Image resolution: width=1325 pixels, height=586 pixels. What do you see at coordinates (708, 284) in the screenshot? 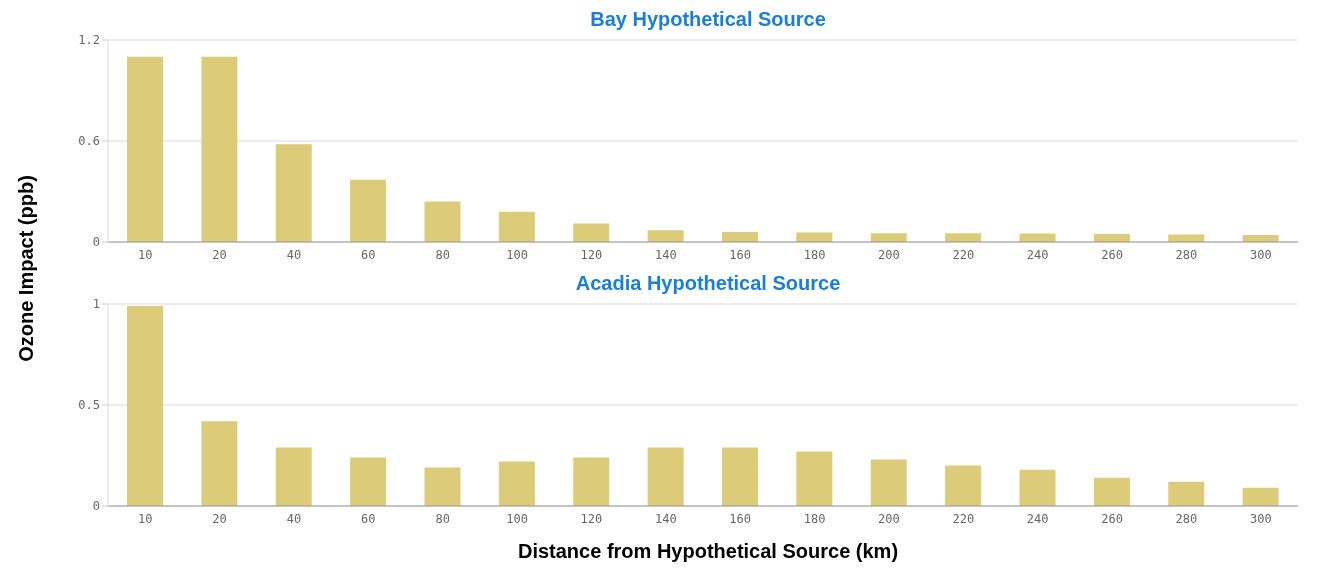
I see `chart-title: Acadia Hypothetical Source` at bounding box center [708, 284].